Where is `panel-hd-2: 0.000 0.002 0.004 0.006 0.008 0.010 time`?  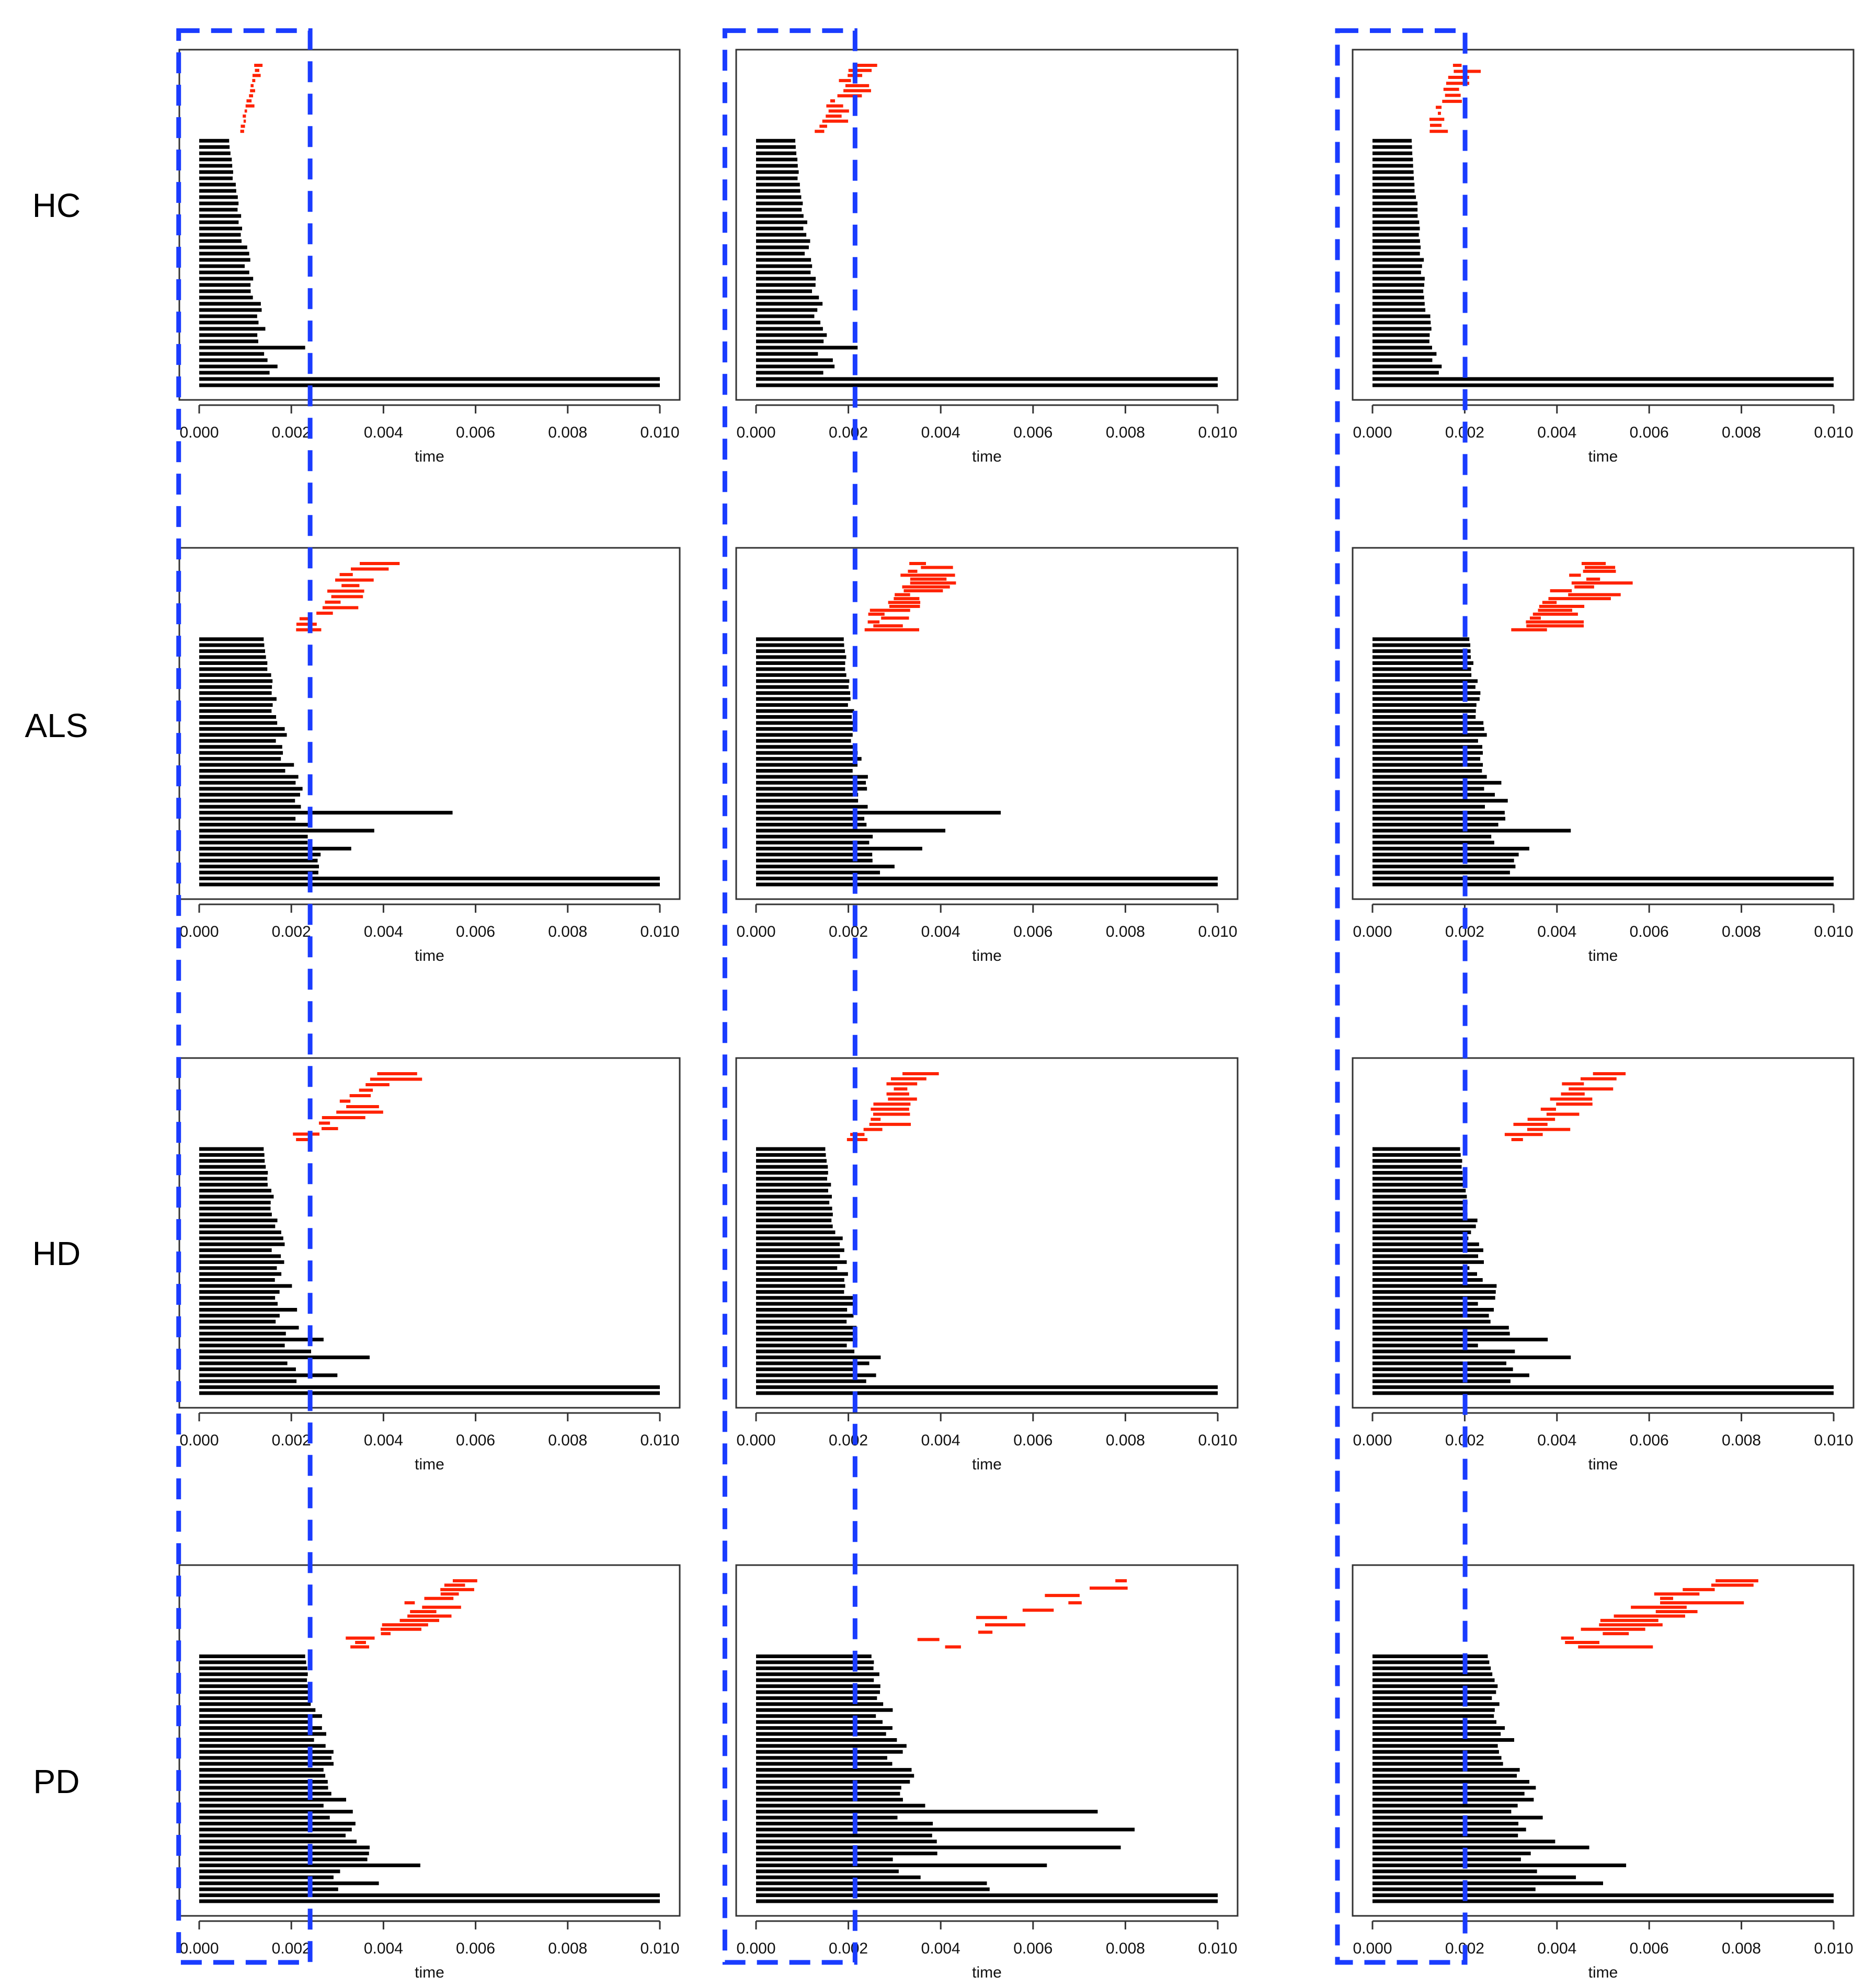 panel-hd-2: 0.000 0.002 0.004 0.006 0.008 0.010 time is located at coordinates (987, 1265).